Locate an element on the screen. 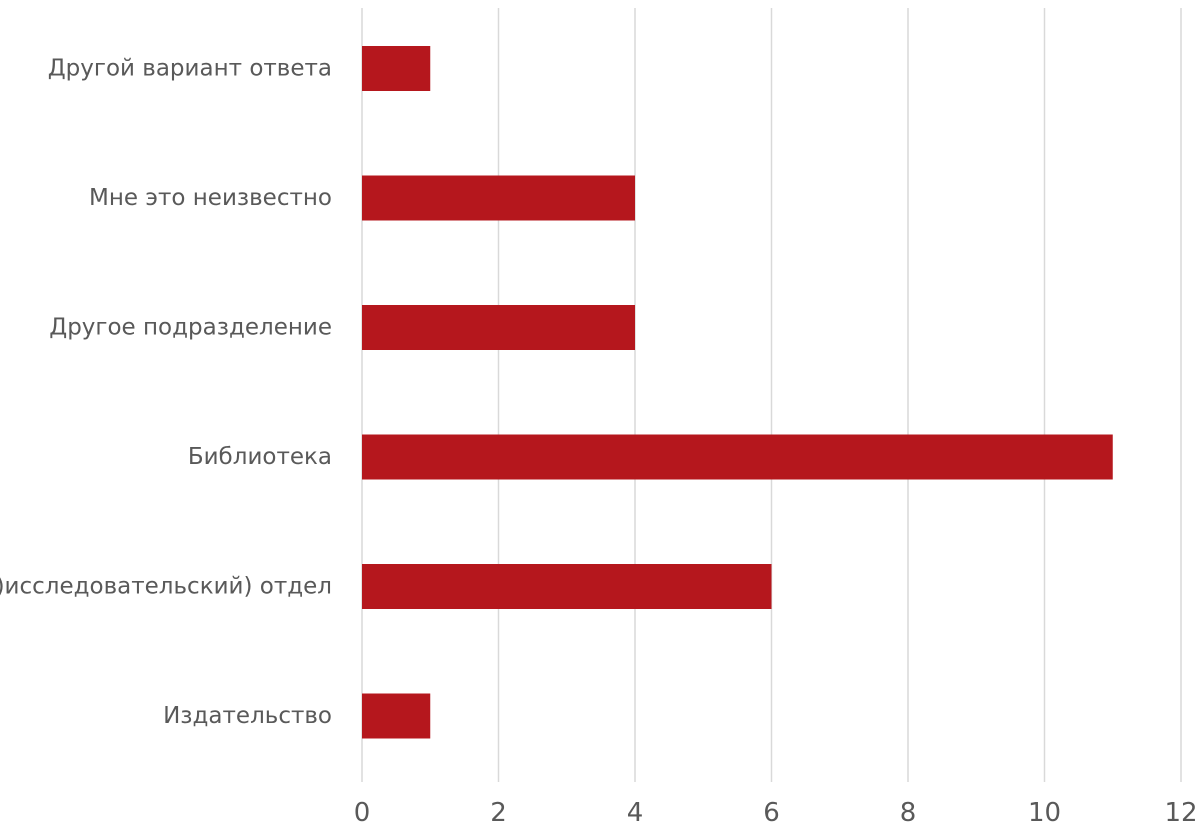 This screenshot has width=1201, height=834. x-tick-label: 8 is located at coordinates (908, 813).